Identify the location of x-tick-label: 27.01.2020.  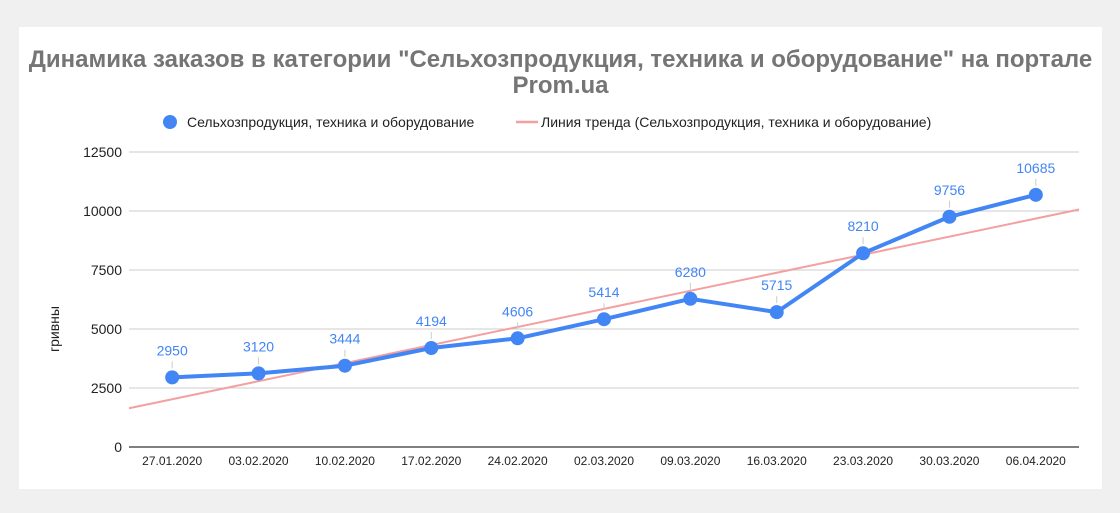
(172, 461).